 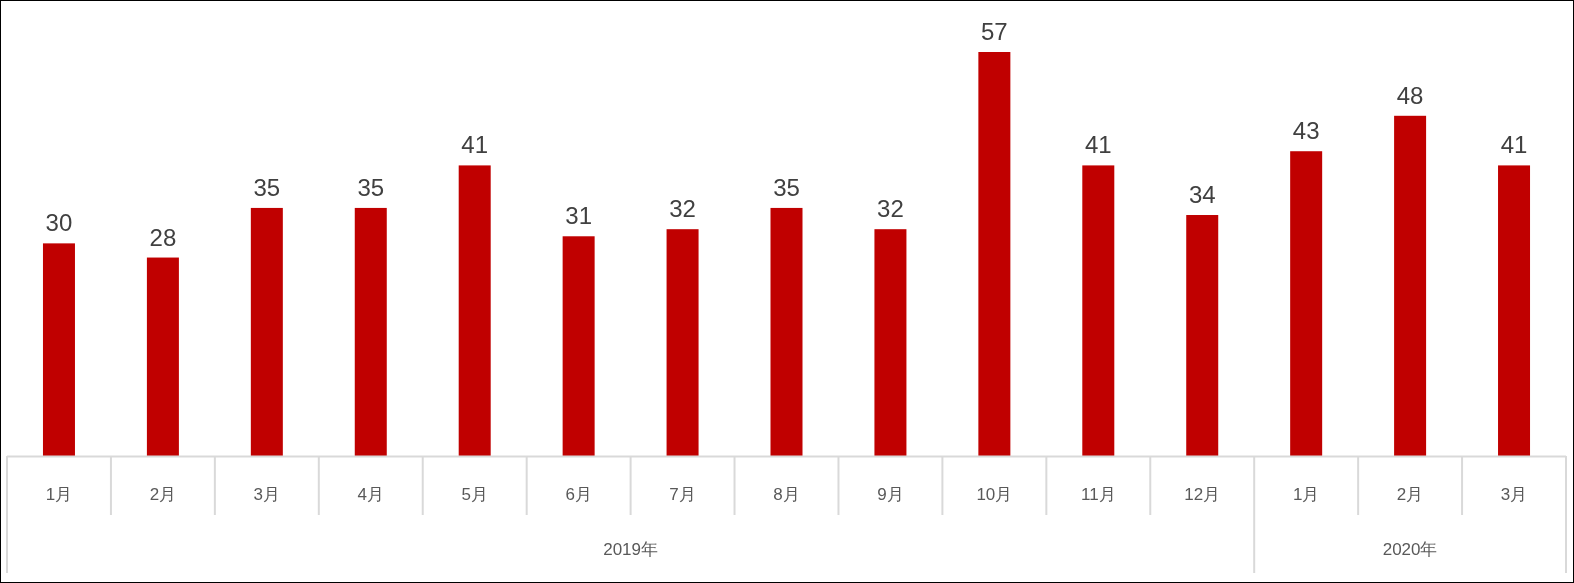 I want to click on data-label: 48, so click(x=1410, y=95).